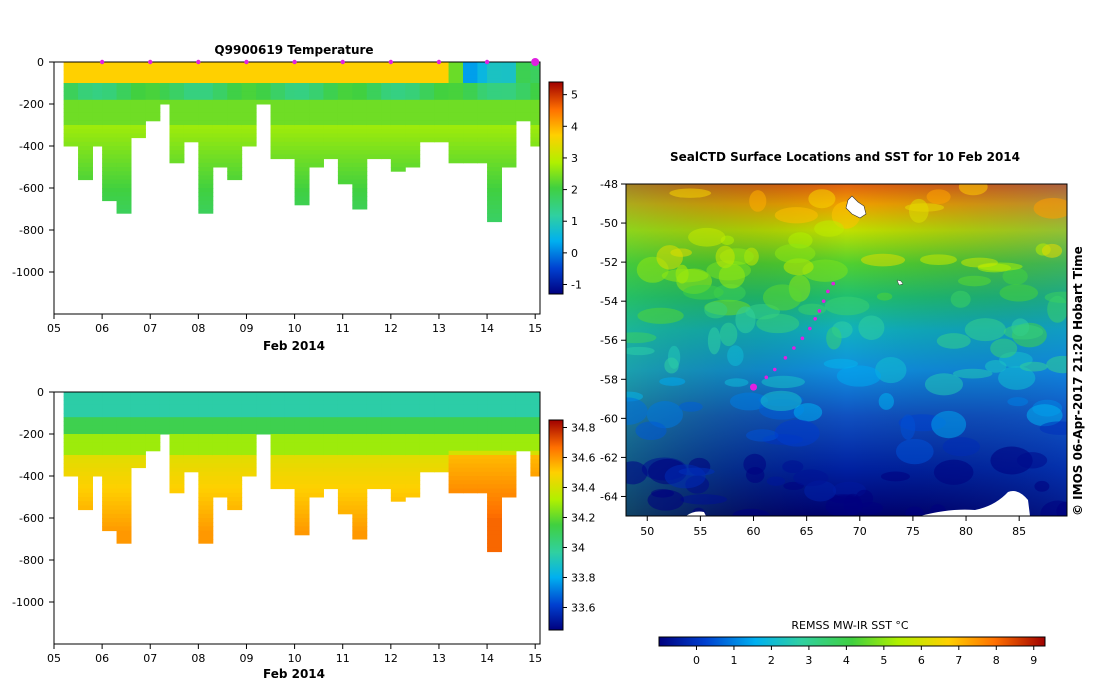  Describe the element at coordinates (700, 531) in the screenshot. I see `lon-tick-label: 55` at that location.